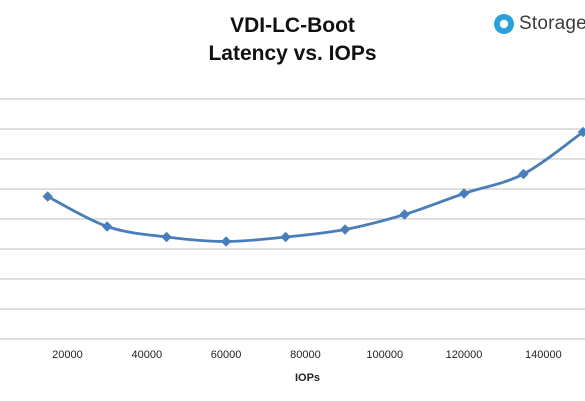 The width and height of the screenshot is (585, 401). What do you see at coordinates (307, 378) in the screenshot?
I see `x-axis-title: IOPs` at bounding box center [307, 378].